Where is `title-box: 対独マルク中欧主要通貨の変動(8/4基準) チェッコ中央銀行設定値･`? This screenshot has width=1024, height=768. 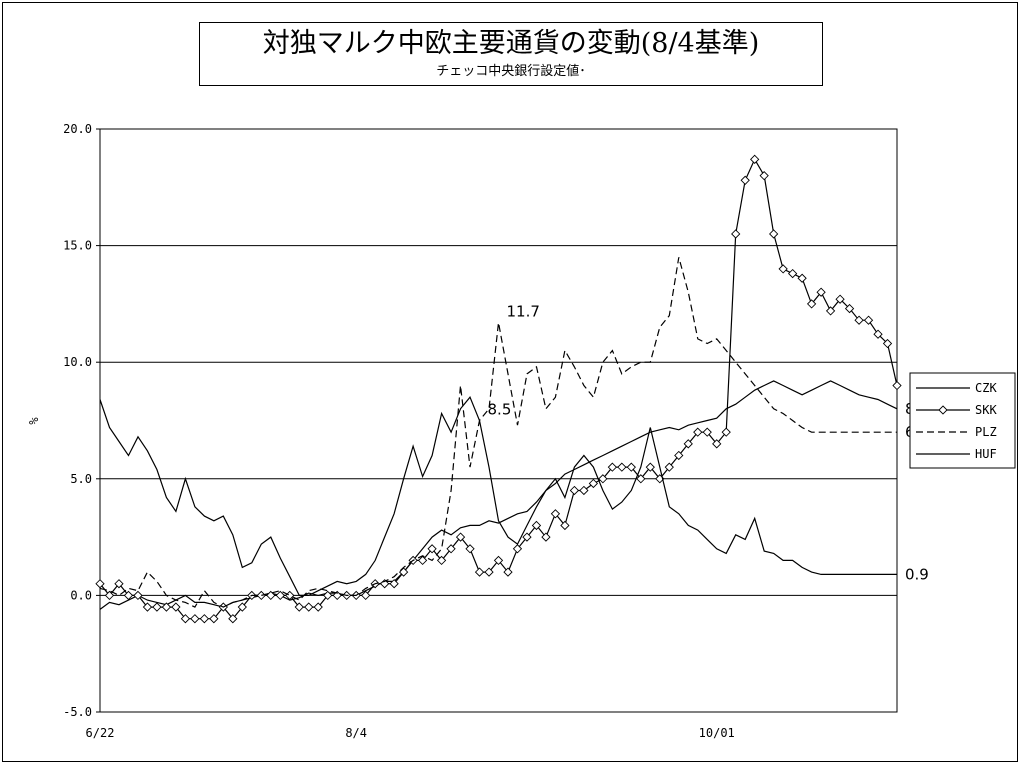
title-box: 対独マルク中欧主要通貨の変動(8/4基準) チェッコ中央銀行設定値･ is located at coordinates (511, 54).